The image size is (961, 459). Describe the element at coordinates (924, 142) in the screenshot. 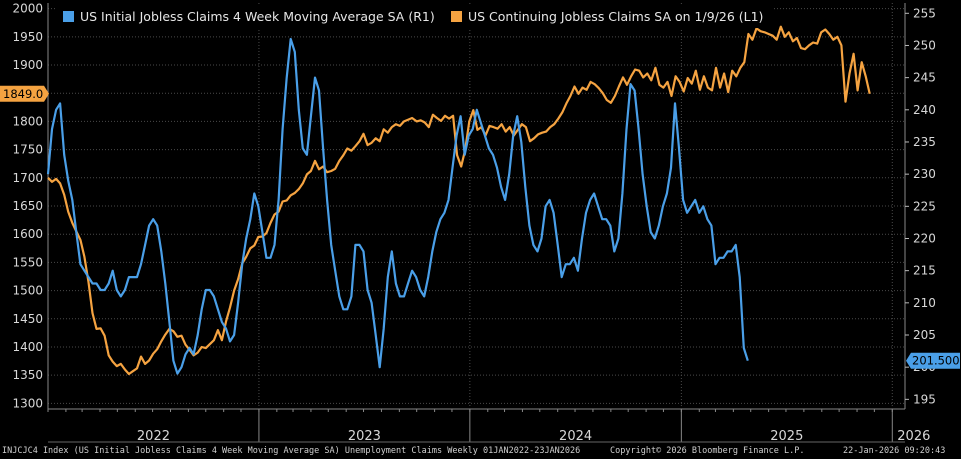

I see `y-right-tick-label: 235` at that location.